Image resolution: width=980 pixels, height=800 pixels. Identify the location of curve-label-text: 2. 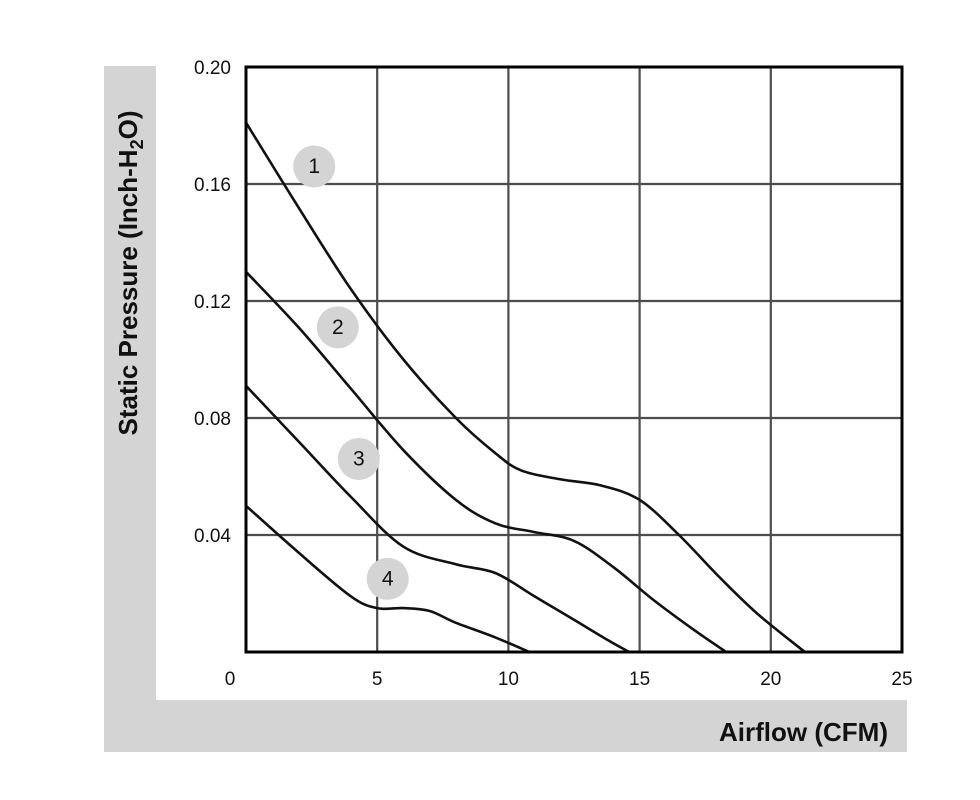
(338, 327).